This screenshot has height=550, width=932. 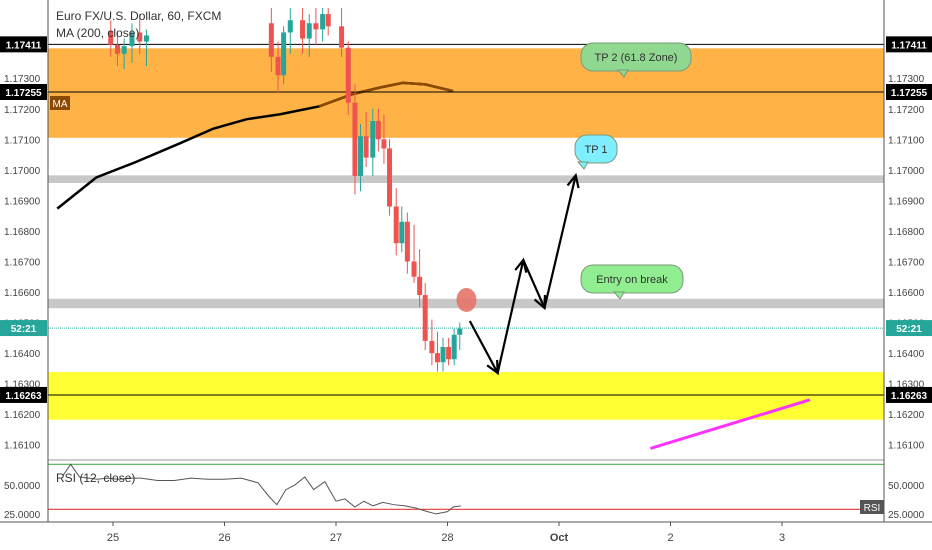 I want to click on price-badge-text-3-0: 1.16263, so click(x=23, y=396).